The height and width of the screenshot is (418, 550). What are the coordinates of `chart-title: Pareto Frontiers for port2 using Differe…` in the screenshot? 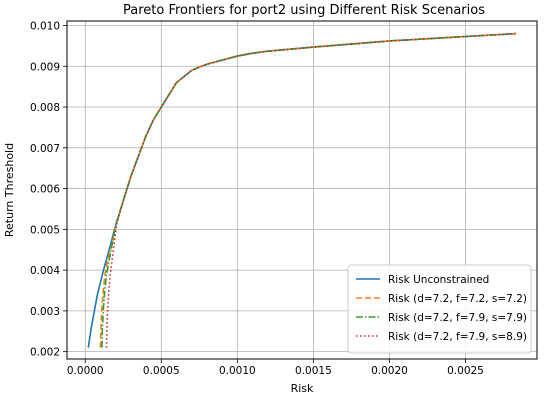 It's located at (304, 10).